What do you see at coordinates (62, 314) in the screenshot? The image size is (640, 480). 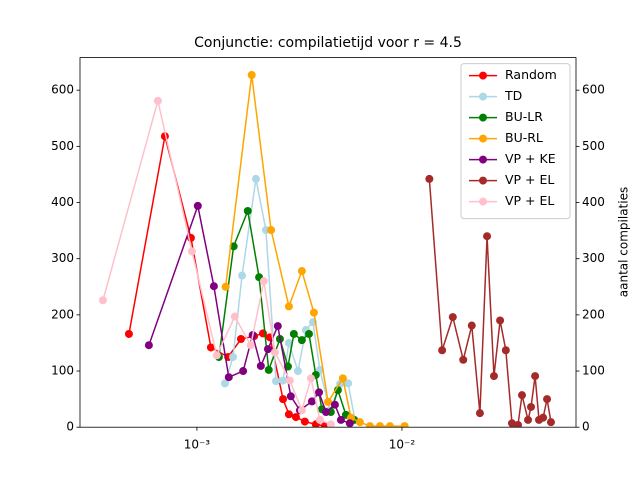 I see `y-tick-label: 200` at bounding box center [62, 314].